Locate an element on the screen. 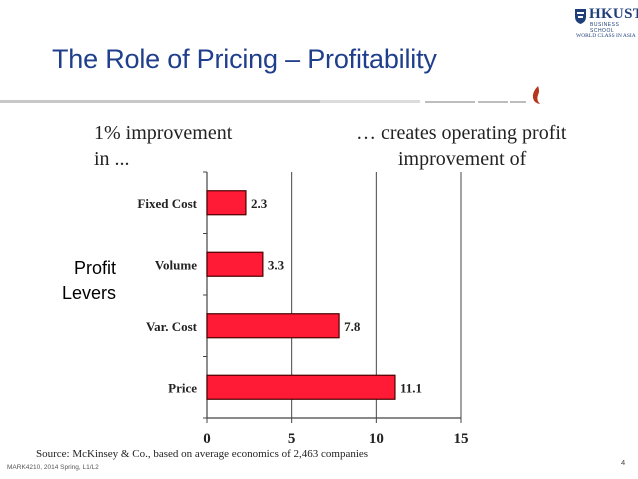  bar-var-cost is located at coordinates (273, 326).